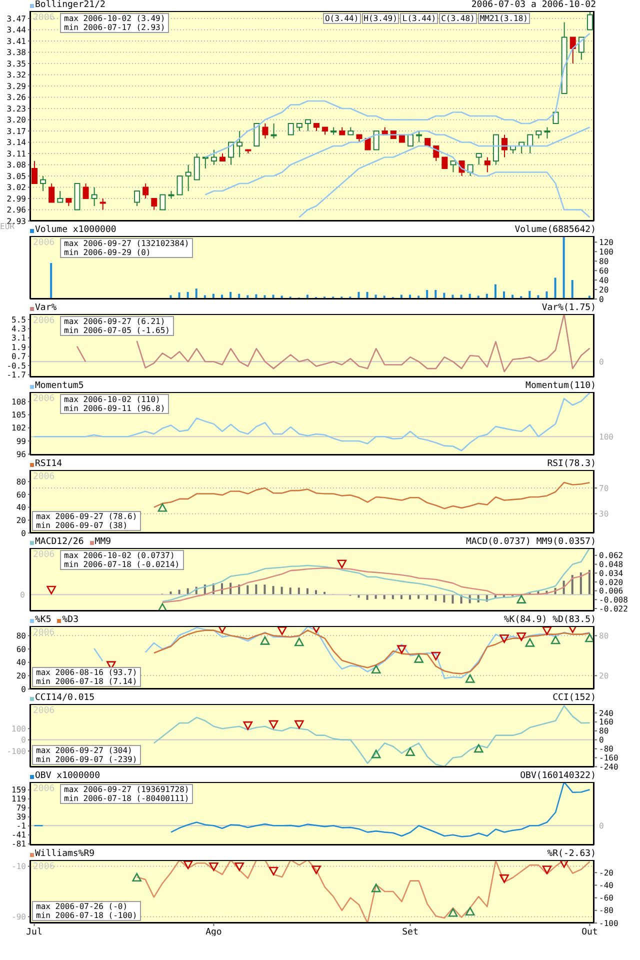 This screenshot has width=640, height=960. What do you see at coordinates (59, 542) in the screenshot?
I see `legend-label: MACD12/26` at bounding box center [59, 542].